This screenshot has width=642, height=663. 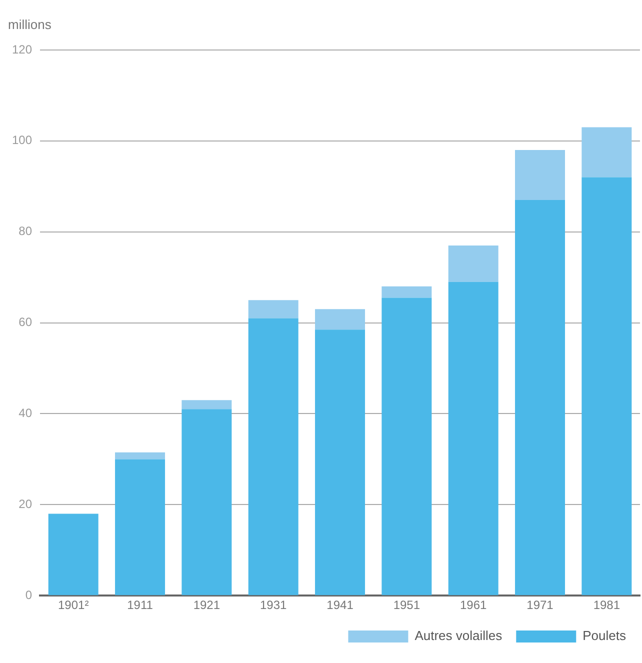 I want to click on x-tick-label: 1971, so click(x=540, y=605).